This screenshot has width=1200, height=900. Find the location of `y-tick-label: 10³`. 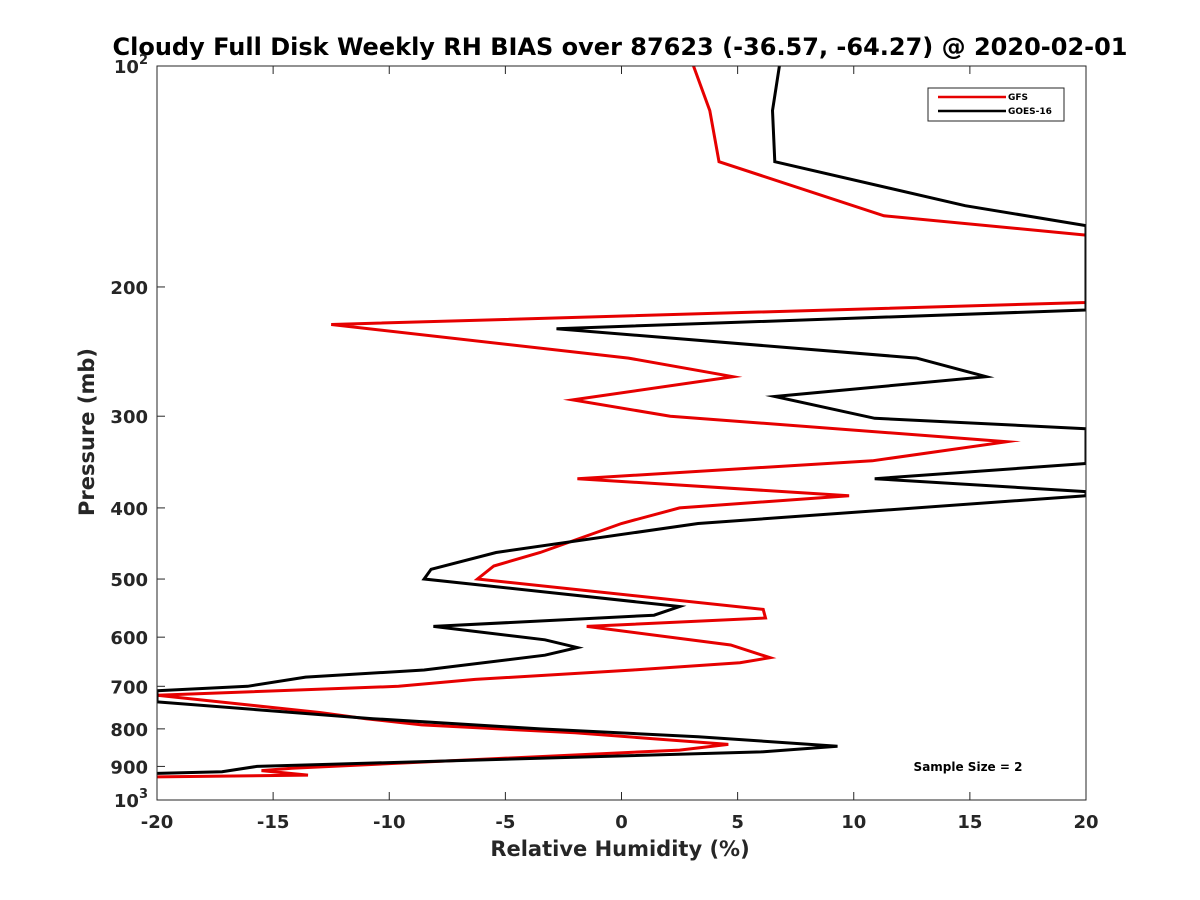

y-tick-label: 10³ is located at coordinates (131, 799).